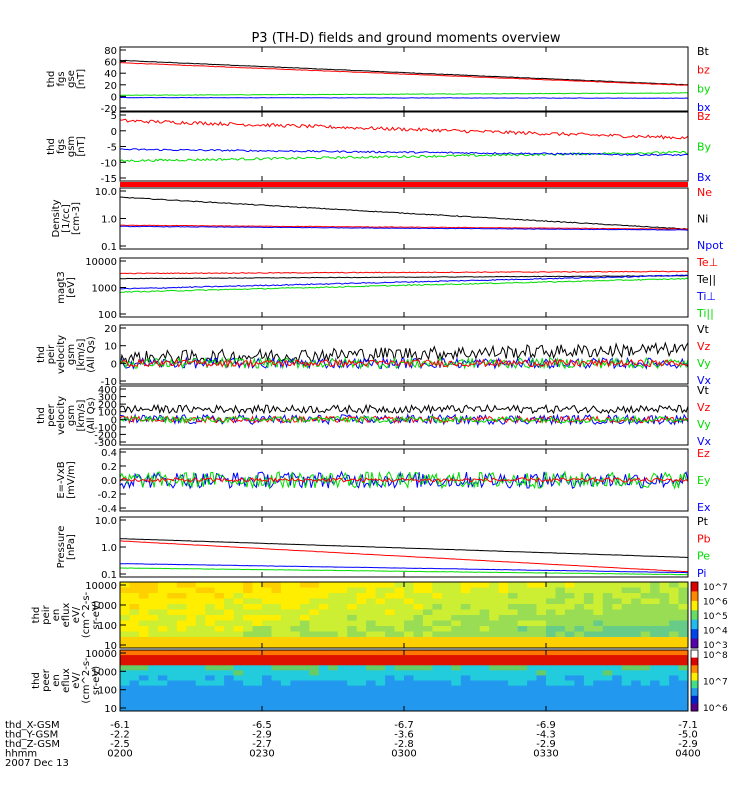 This screenshot has height=800, width=750. Describe the element at coordinates (703, 390) in the screenshot. I see `legend-label: Vt` at that location.